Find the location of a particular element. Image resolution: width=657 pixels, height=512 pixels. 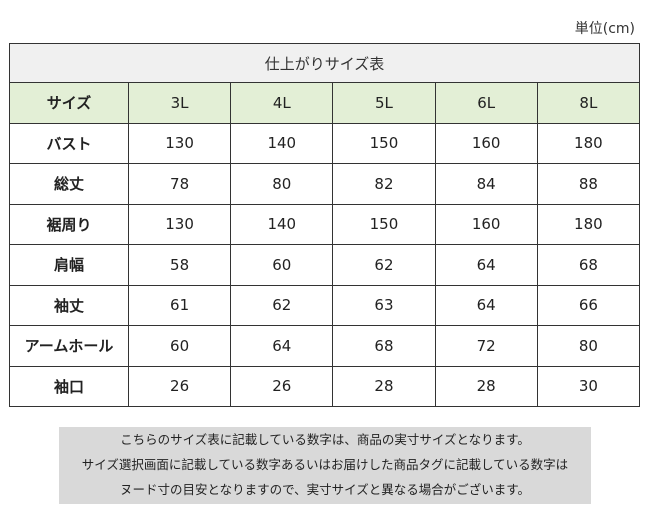

unit-label: 単位(cm) is located at coordinates (604, 29).